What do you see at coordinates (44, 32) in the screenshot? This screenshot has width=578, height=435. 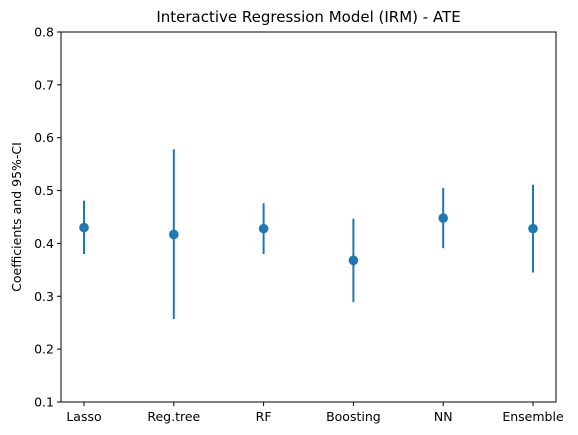 I see `y-tick-label: 0.8` at bounding box center [44, 32].